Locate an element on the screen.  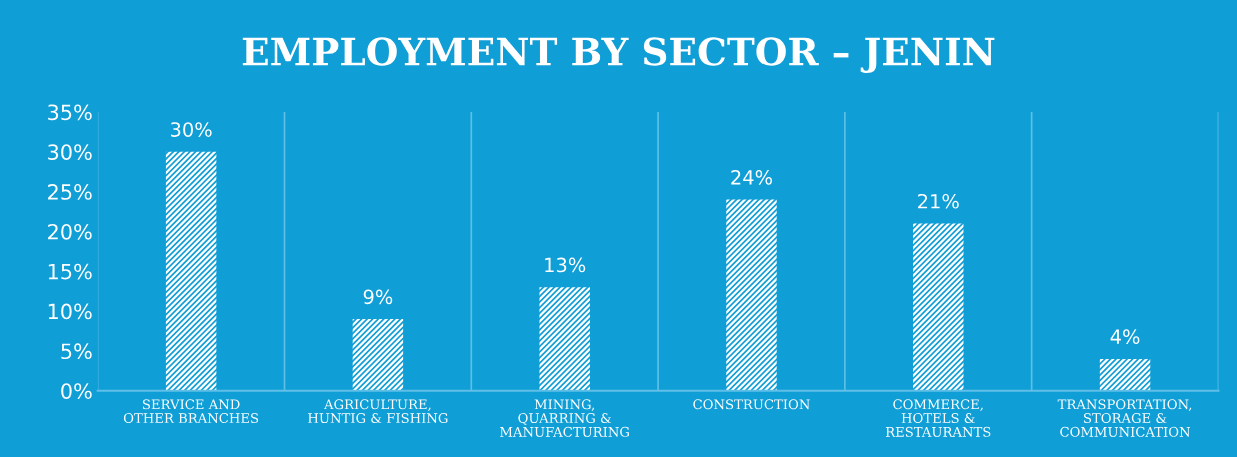
data-label: 13% is located at coordinates (565, 265).